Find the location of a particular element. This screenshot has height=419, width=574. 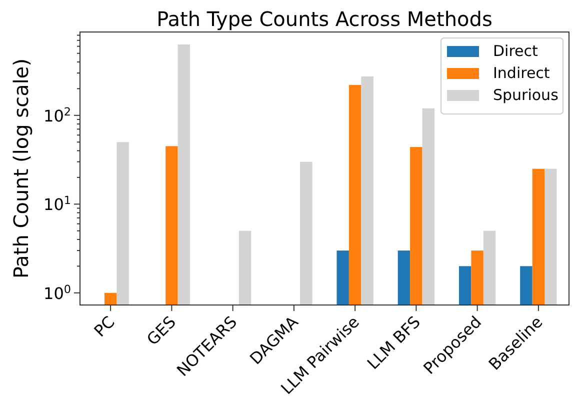

legend-label: Spurious is located at coordinates (526, 95).